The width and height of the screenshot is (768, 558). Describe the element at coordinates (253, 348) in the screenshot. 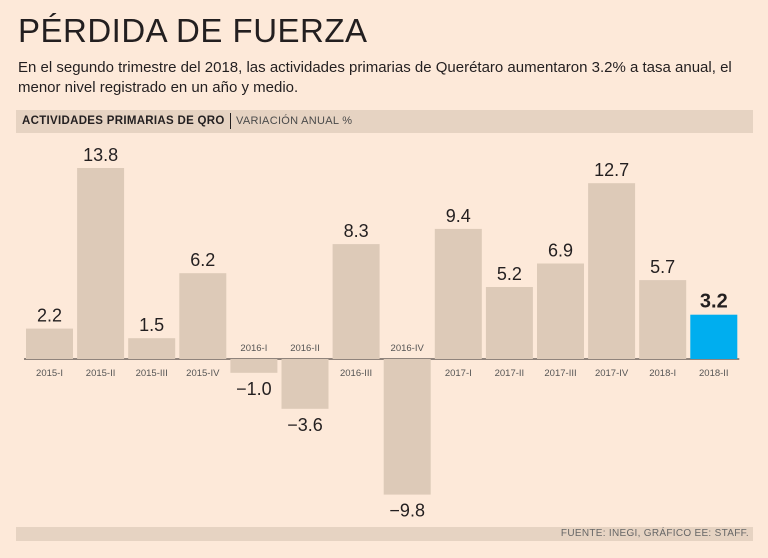

I see `category-label-2016-I: 2016-I` at that location.